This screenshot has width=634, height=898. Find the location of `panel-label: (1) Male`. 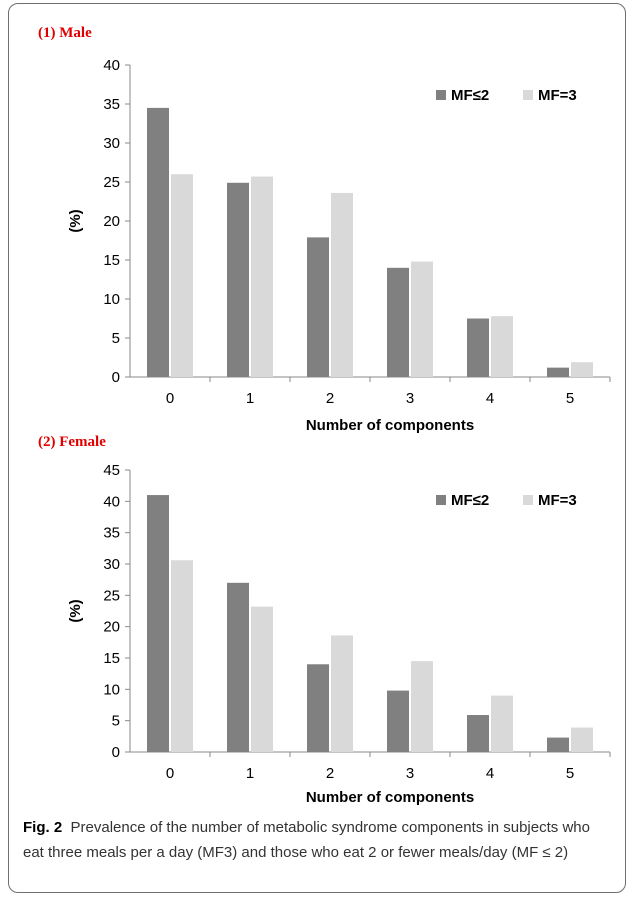

panel-label: (1) Male is located at coordinates (65, 33).